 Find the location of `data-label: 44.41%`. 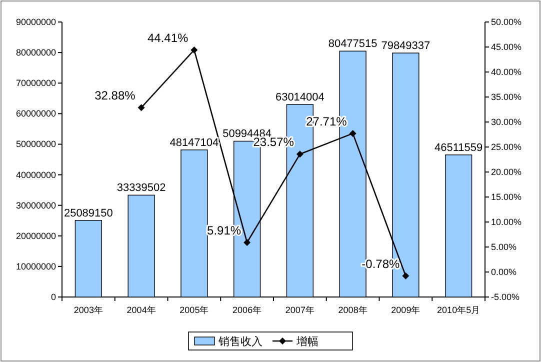

data-label: 44.41% is located at coordinates (168, 37).